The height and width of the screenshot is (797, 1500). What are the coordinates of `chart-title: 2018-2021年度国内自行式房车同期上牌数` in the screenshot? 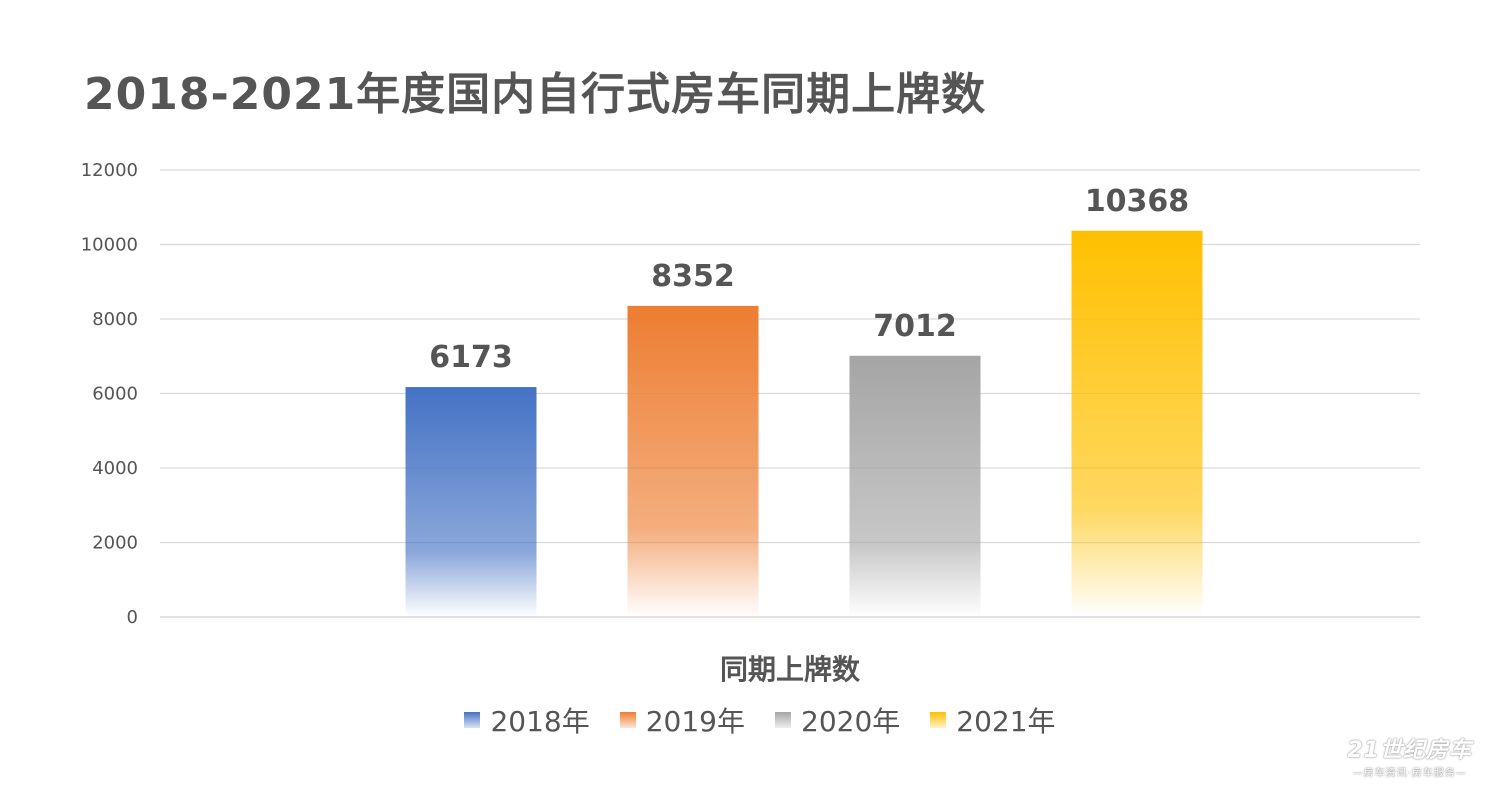 It's located at (535, 94).